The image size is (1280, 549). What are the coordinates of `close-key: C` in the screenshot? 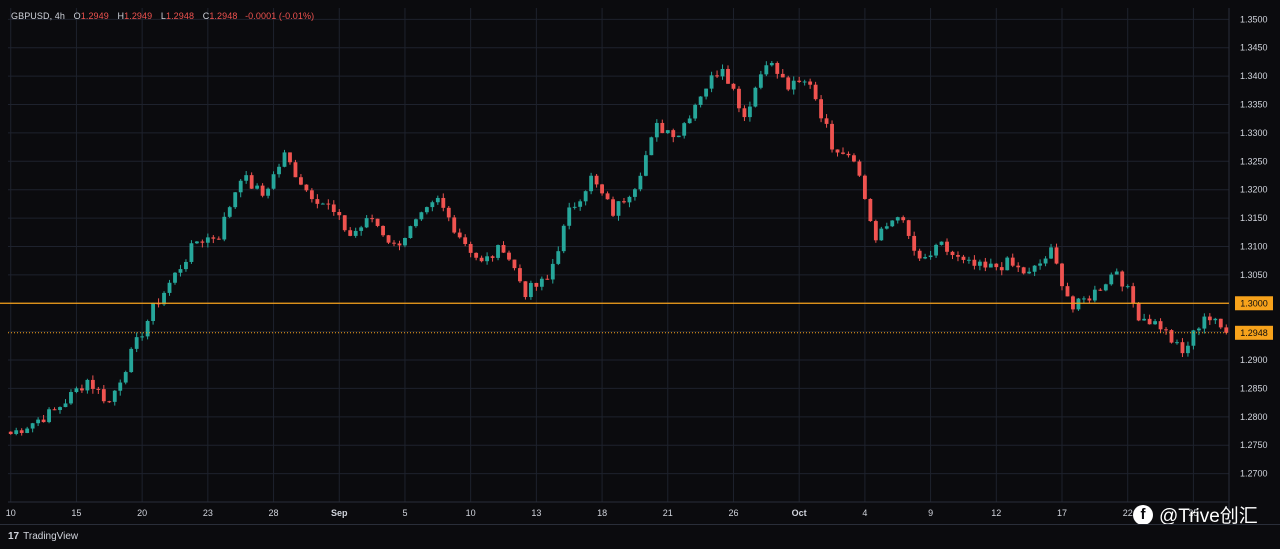 It's located at (206, 16).